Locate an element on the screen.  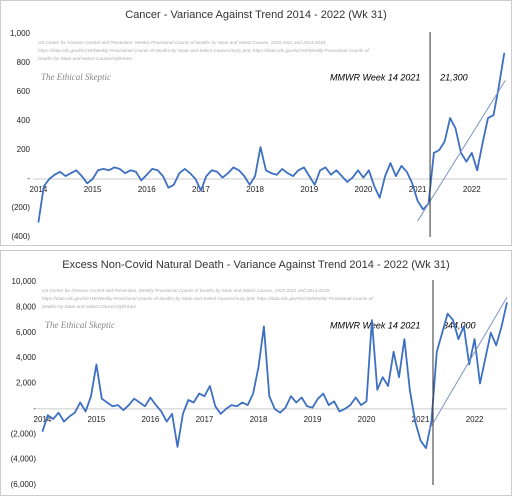
y-tick-label: 1,000 is located at coordinates (20, 33).